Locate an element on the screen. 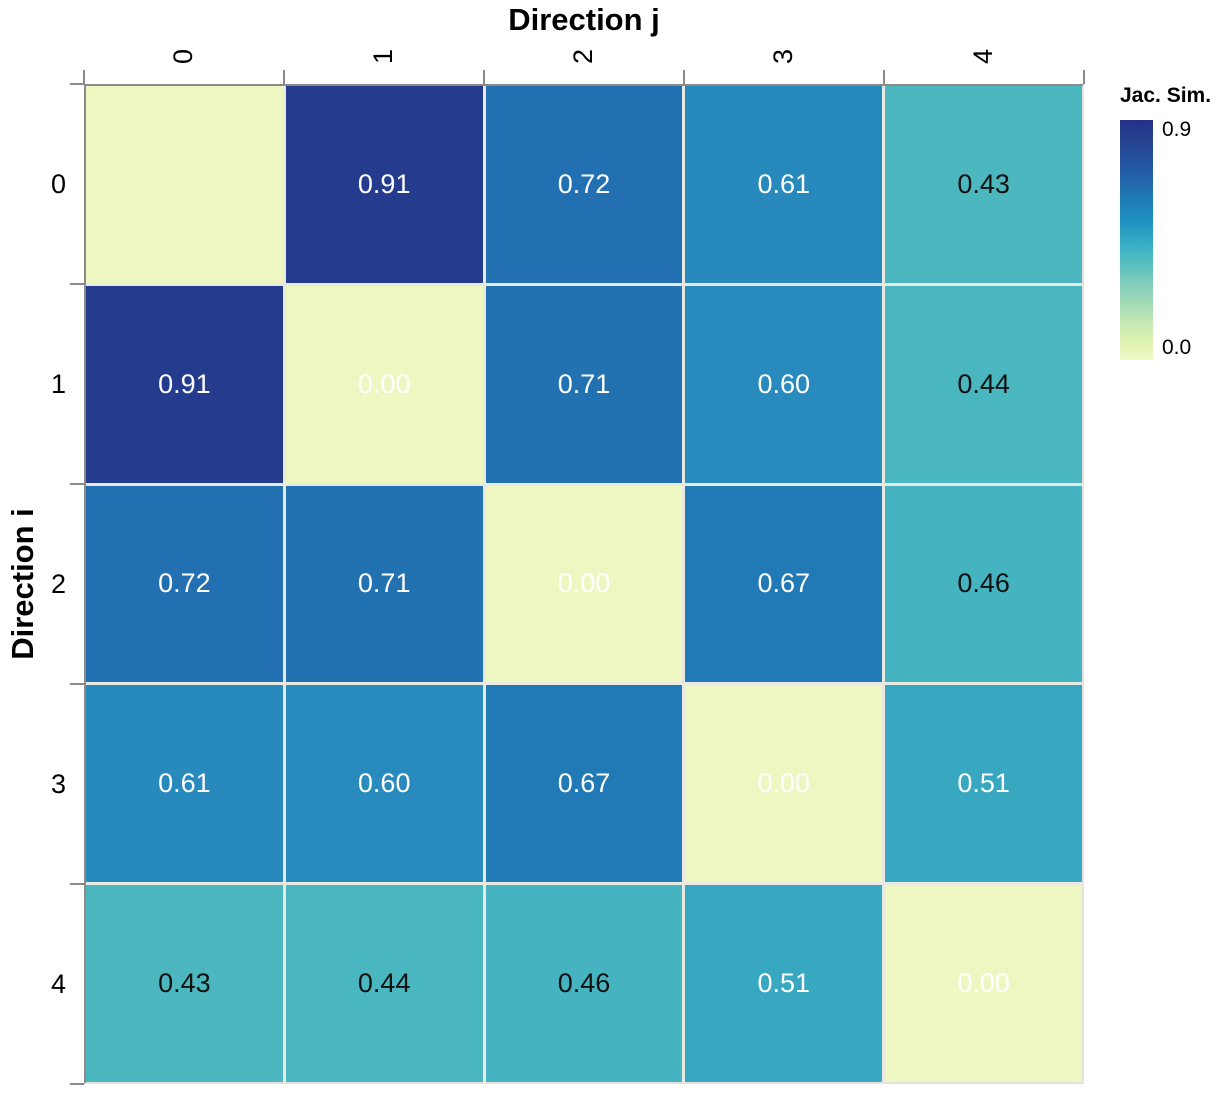 This screenshot has height=1098, width=1228. heatmap-cell-r1c3: 0.60 is located at coordinates (784, 384).